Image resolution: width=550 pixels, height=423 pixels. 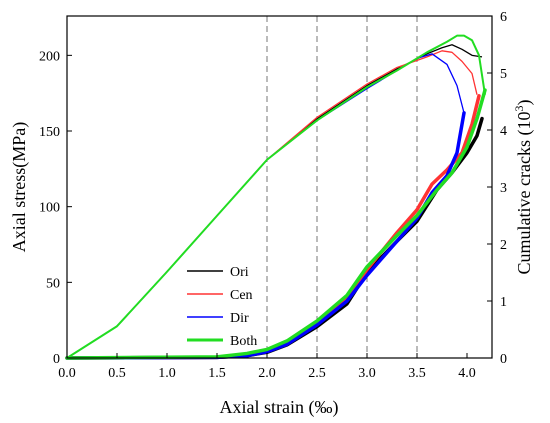 I want to click on right-axis-title: Cumulative cracks (103), so click(x=523, y=187).